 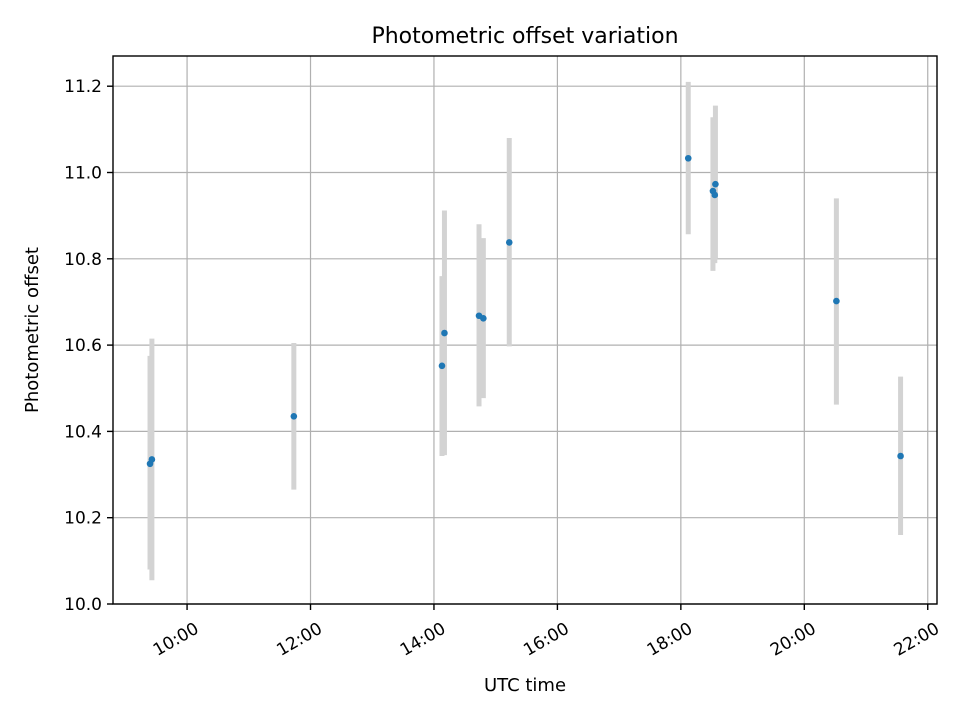 I want to click on y-axis-label: Photometric offset, so click(x=32, y=330).